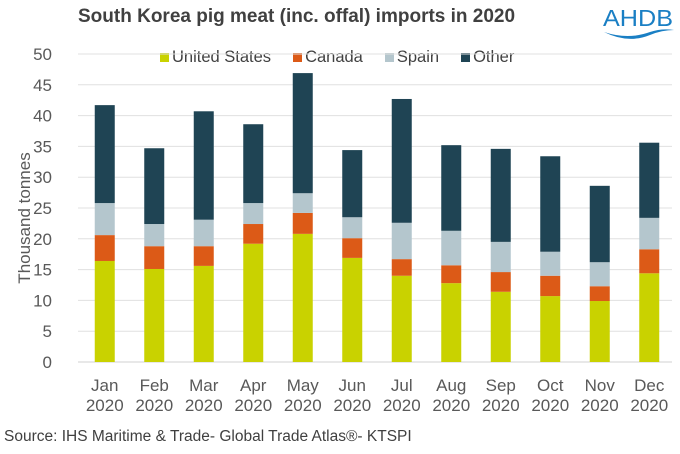 The image size is (680, 454). I want to click on y-tick-label: 30, so click(42, 177).